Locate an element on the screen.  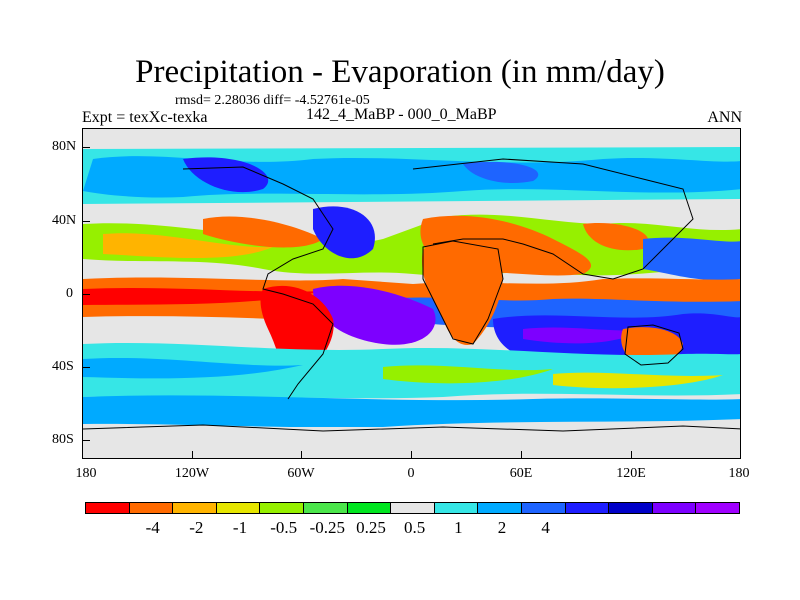
colorbar-label: -4 is located at coordinates (152, 527).